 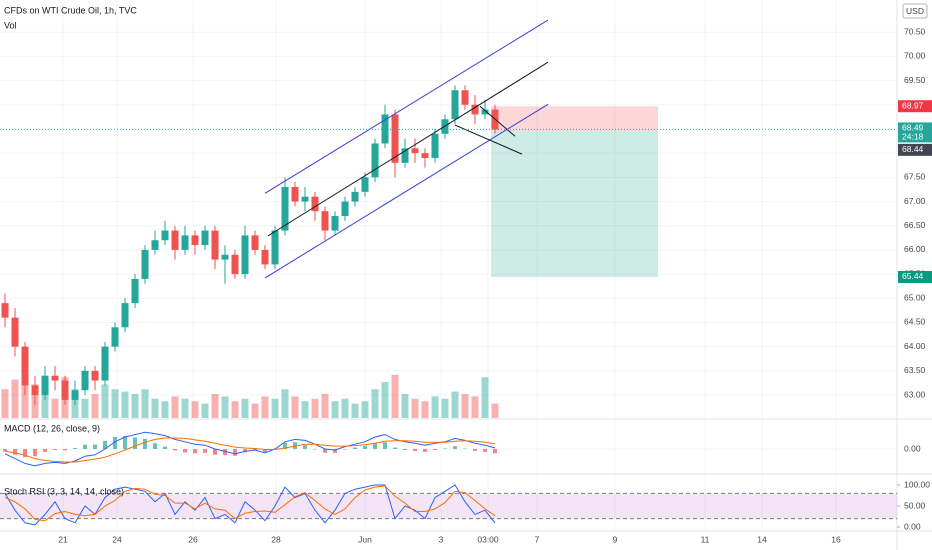 I want to click on stop-zone, so click(x=574, y=119).